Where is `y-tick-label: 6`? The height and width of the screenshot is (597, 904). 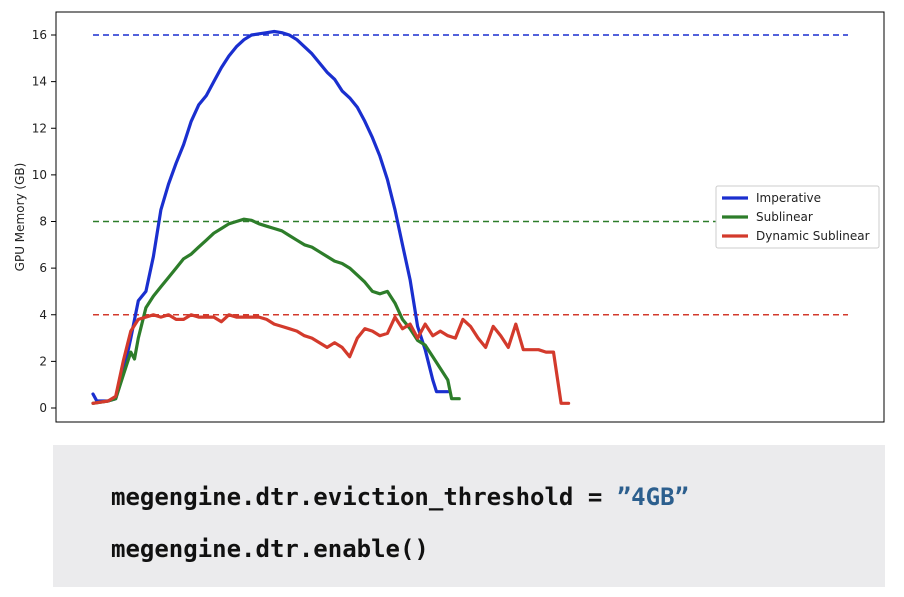 y-tick-label: 6 is located at coordinates (43, 268).